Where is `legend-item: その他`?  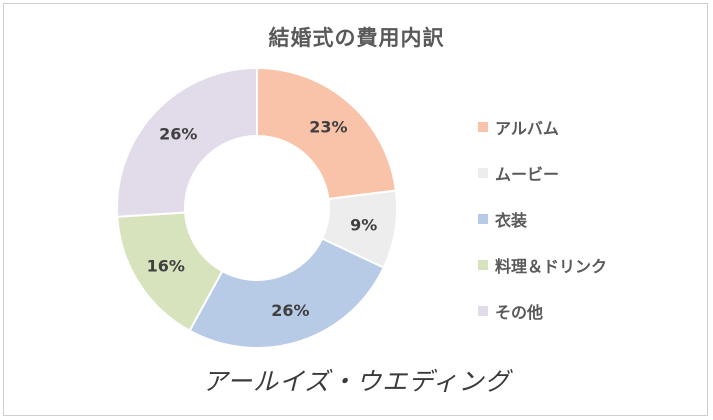
legend-item: その他 is located at coordinates (542, 311).